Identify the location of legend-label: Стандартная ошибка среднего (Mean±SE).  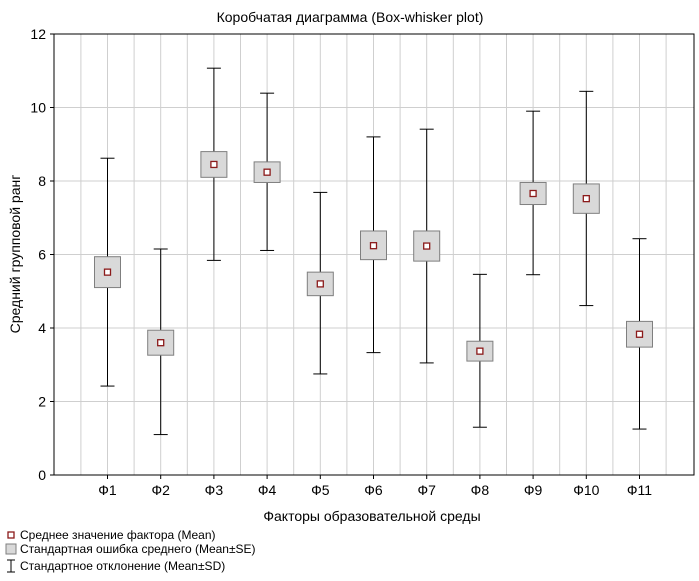
(138, 549).